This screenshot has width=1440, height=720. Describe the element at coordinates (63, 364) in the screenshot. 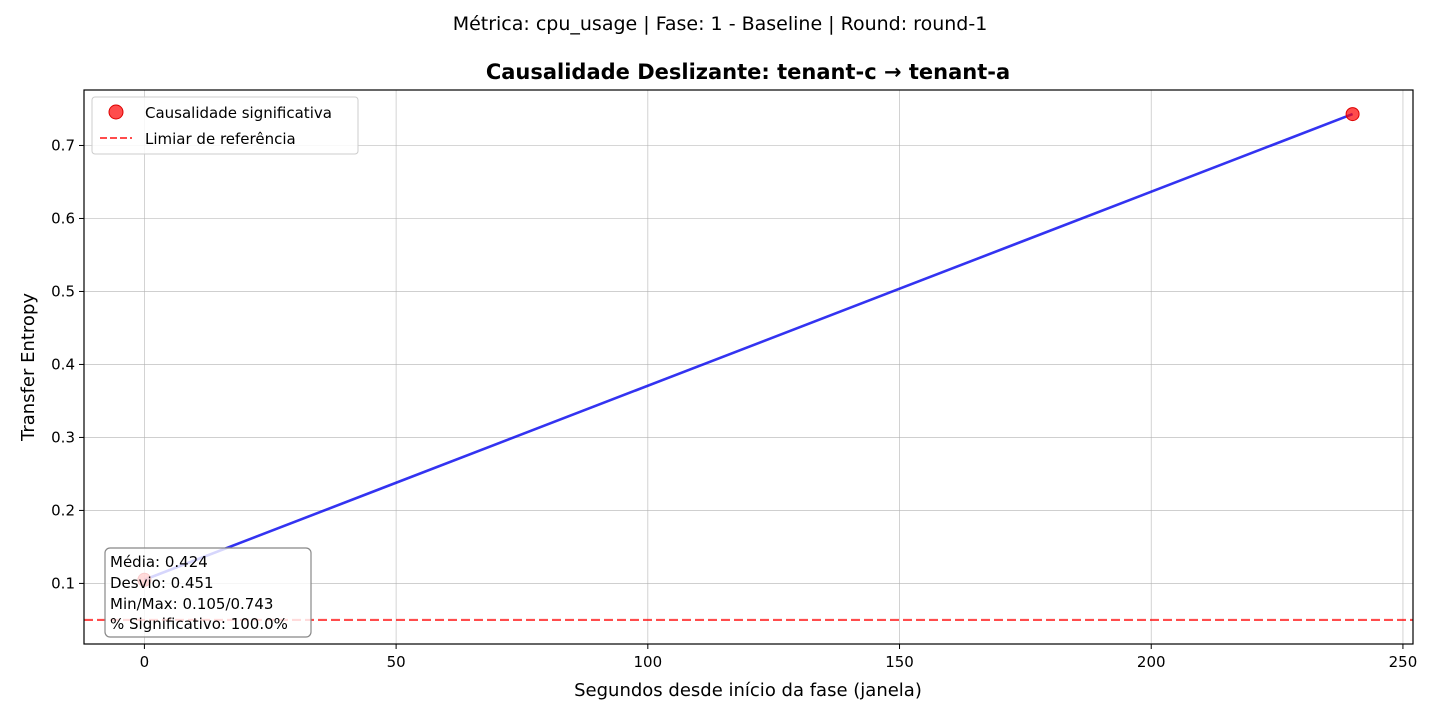

I see `y-tick-label: 0.4` at that location.